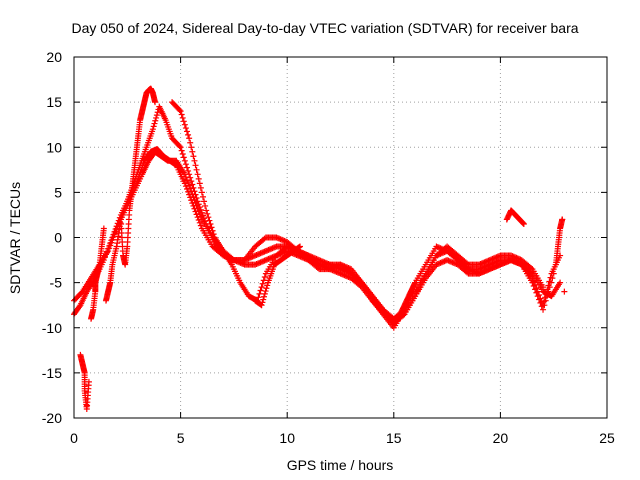 Image resolution: width=640 pixels, height=480 pixels. I want to click on y-tick-label: 5, so click(58, 192).